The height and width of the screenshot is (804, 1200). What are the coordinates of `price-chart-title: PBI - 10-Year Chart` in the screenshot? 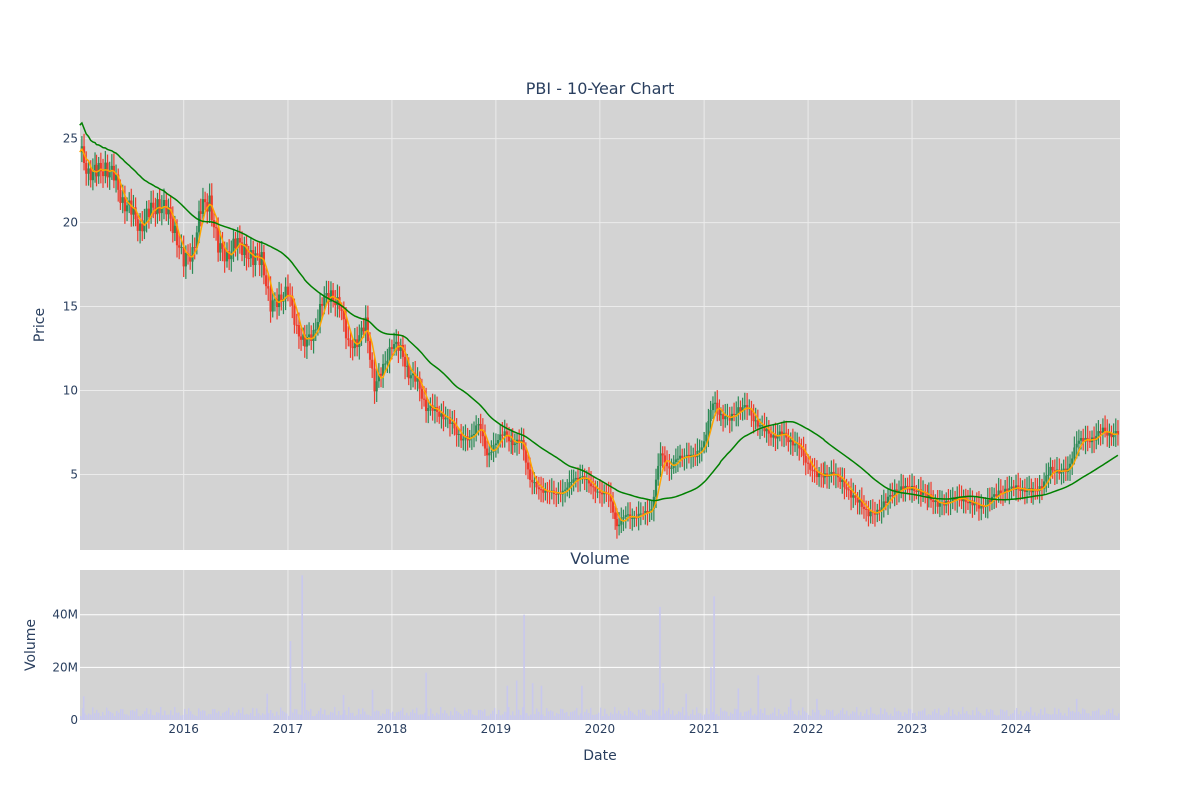 It's located at (600, 88).